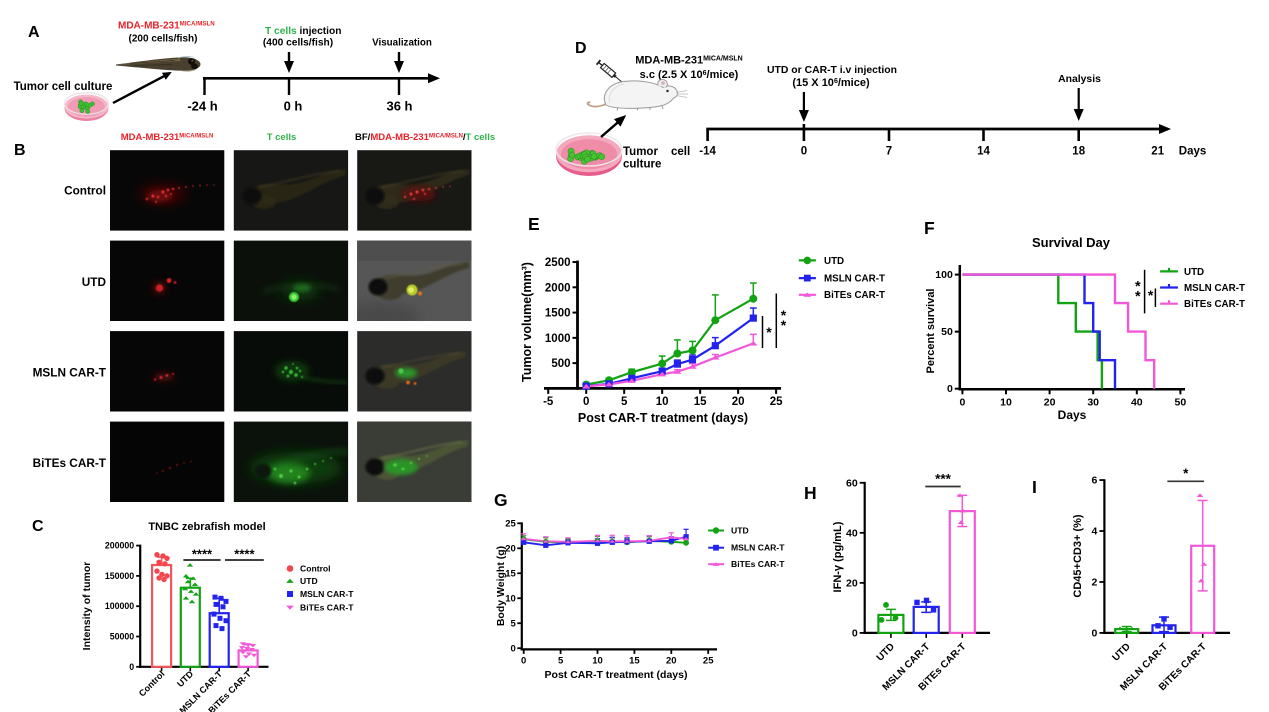 This screenshot has height=712, width=1269. What do you see at coordinates (983, 152) in the screenshot?
I see `svg-text: 14` at bounding box center [983, 152].